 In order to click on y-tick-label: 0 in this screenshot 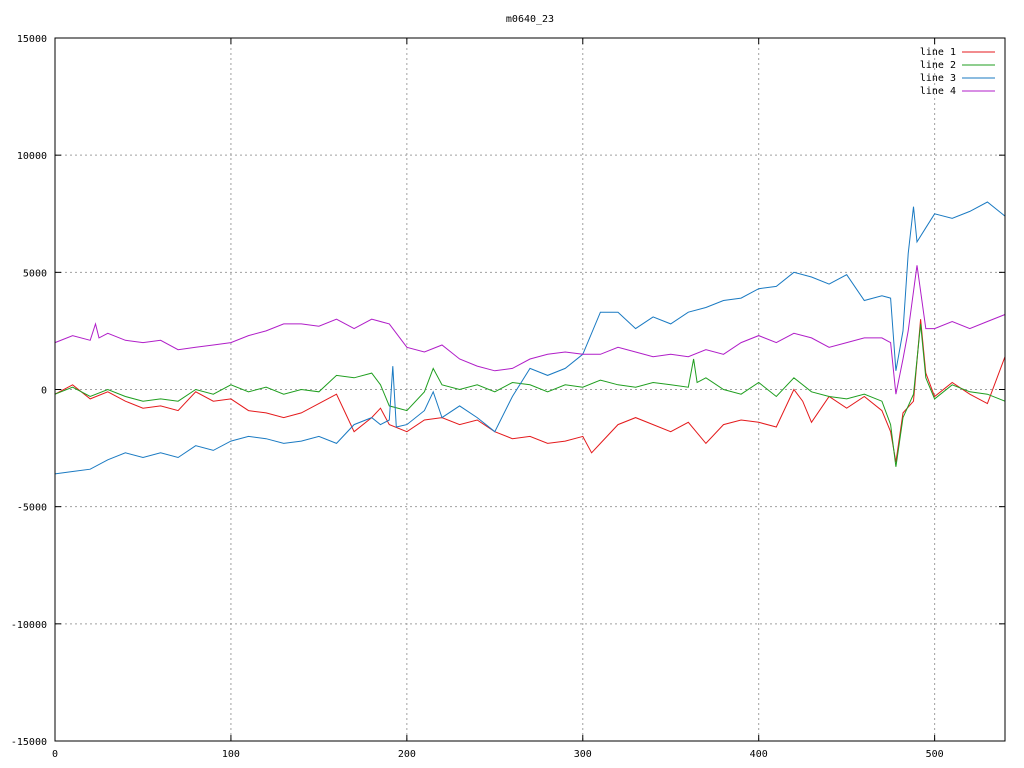, I will do `click(44, 391)`.